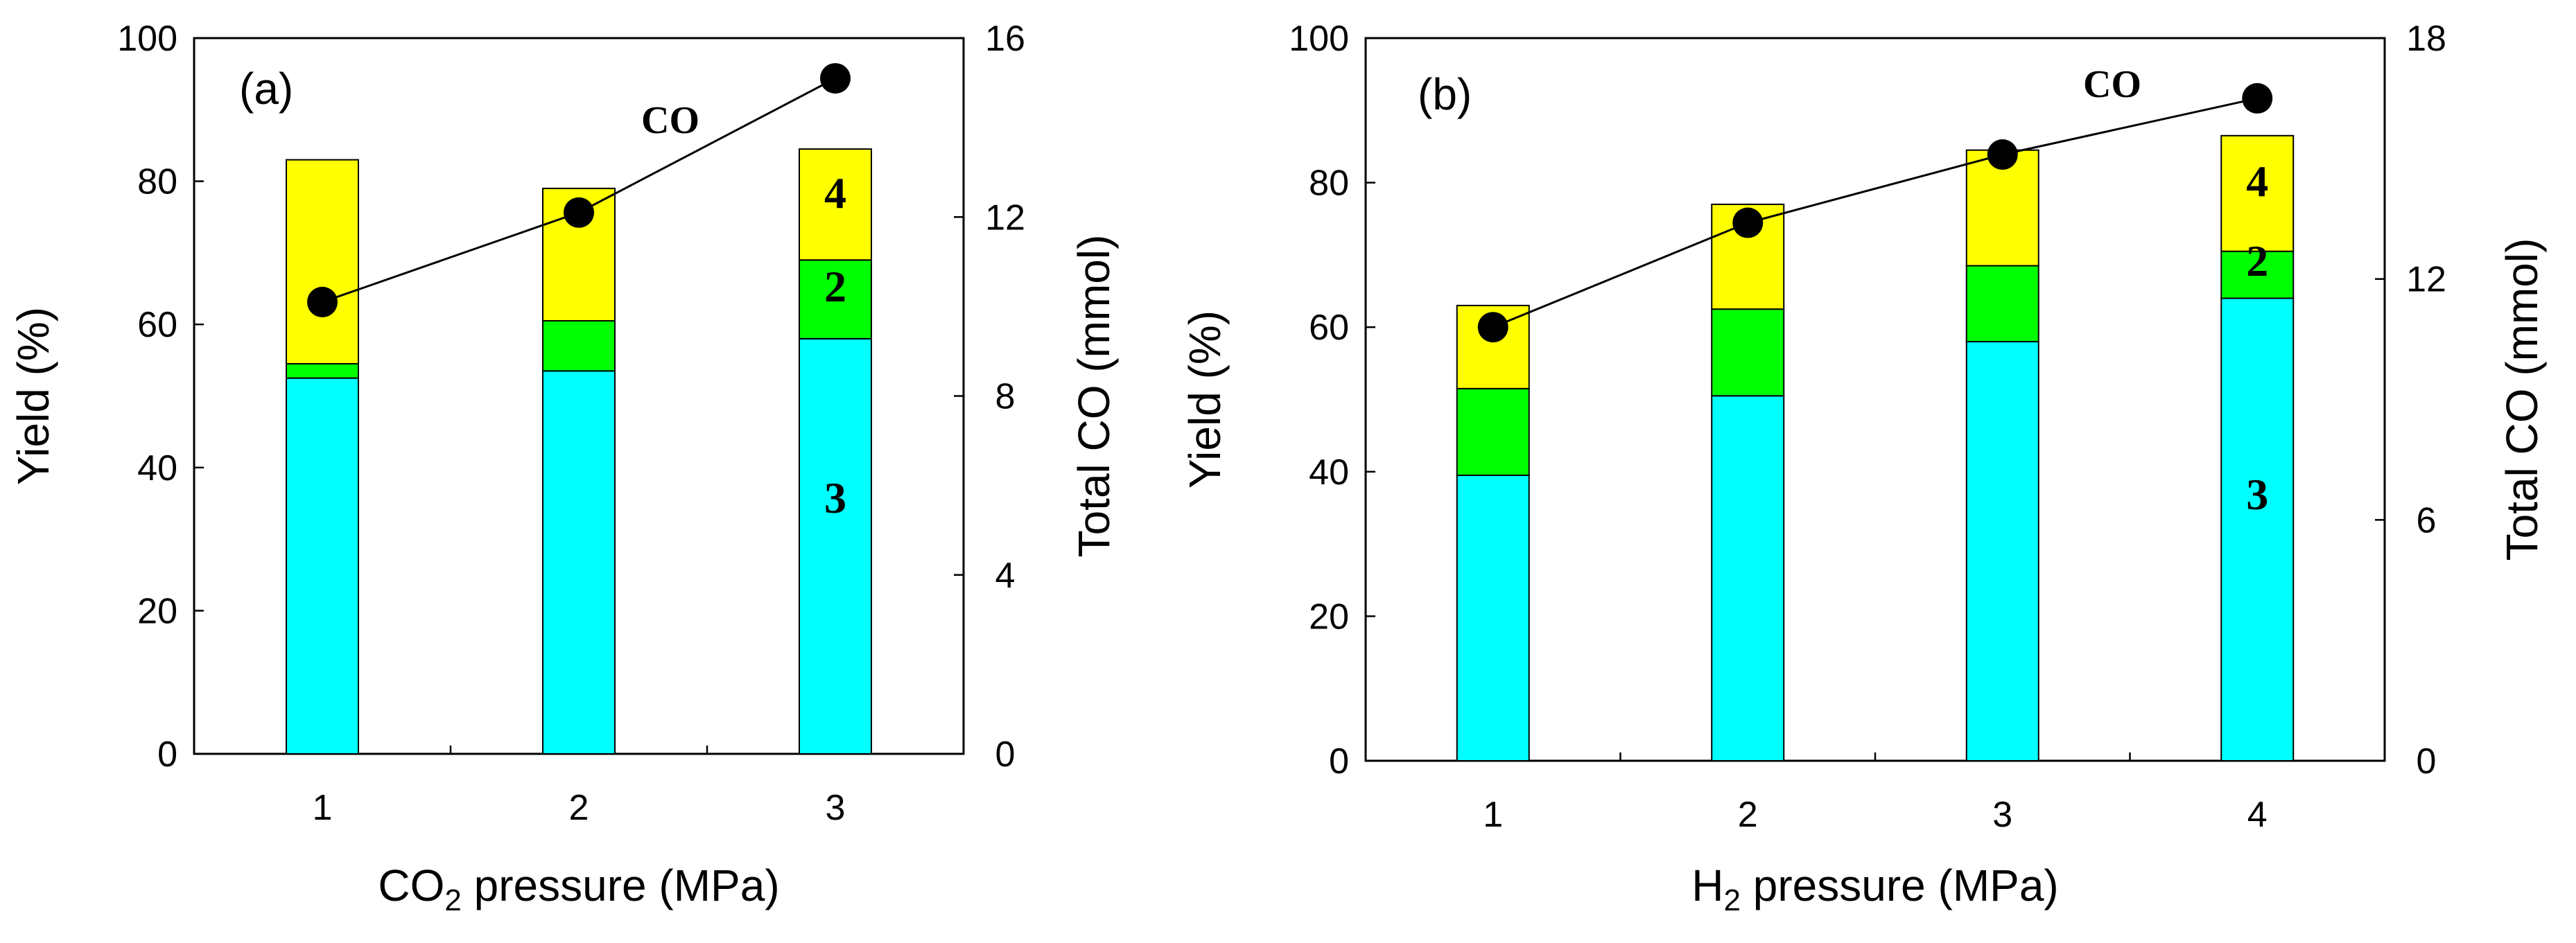 The image size is (2576, 943). What do you see at coordinates (1875, 213) in the screenshot?
I see `co-line` at bounding box center [1875, 213].